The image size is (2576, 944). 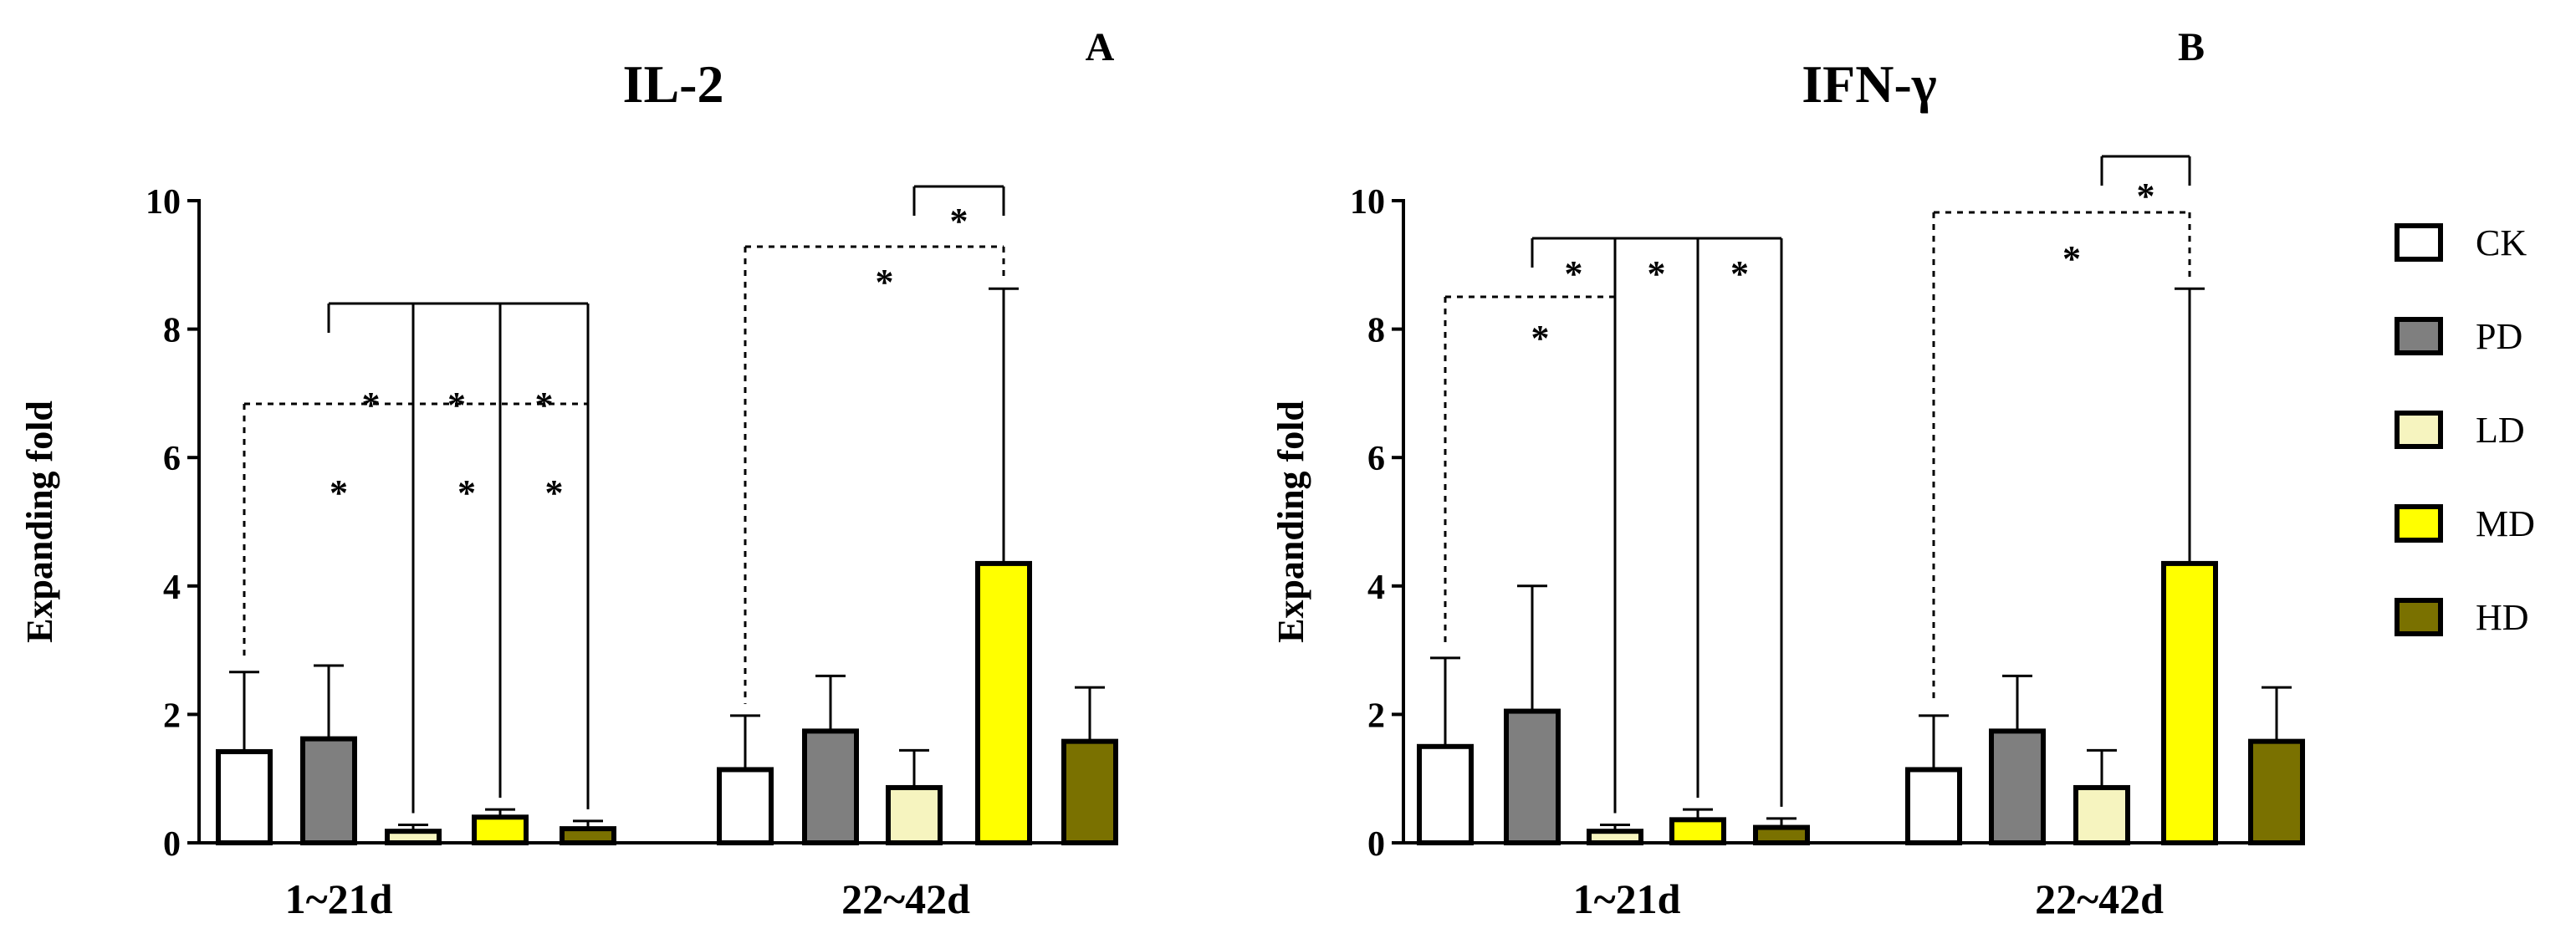 I want to click on legend-label-md: MD, so click(x=2505, y=523).